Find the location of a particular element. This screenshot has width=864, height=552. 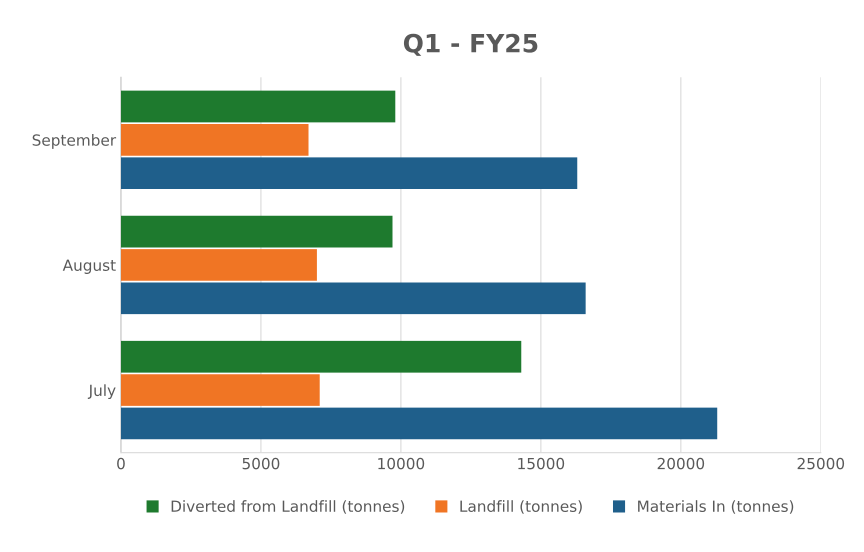

x-tick-label: 20000 is located at coordinates (681, 464).